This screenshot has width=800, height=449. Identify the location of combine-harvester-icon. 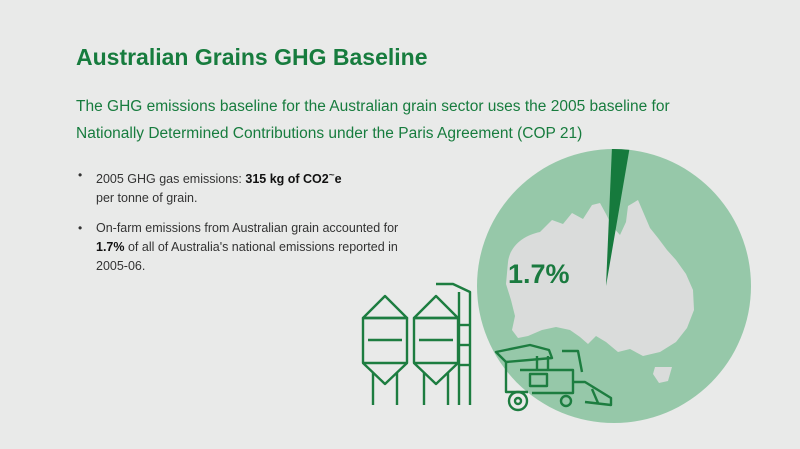
(553, 377).